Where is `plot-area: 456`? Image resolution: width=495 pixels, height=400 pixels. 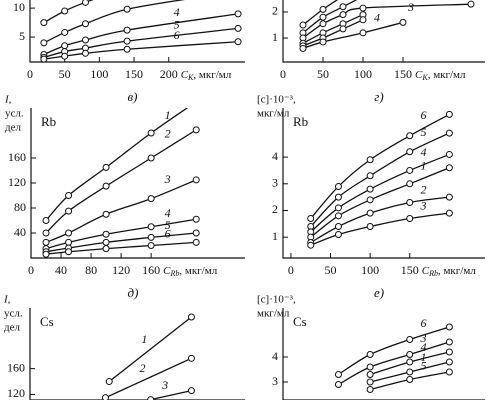
plot-area: 456 is located at coordinates (141, 31).